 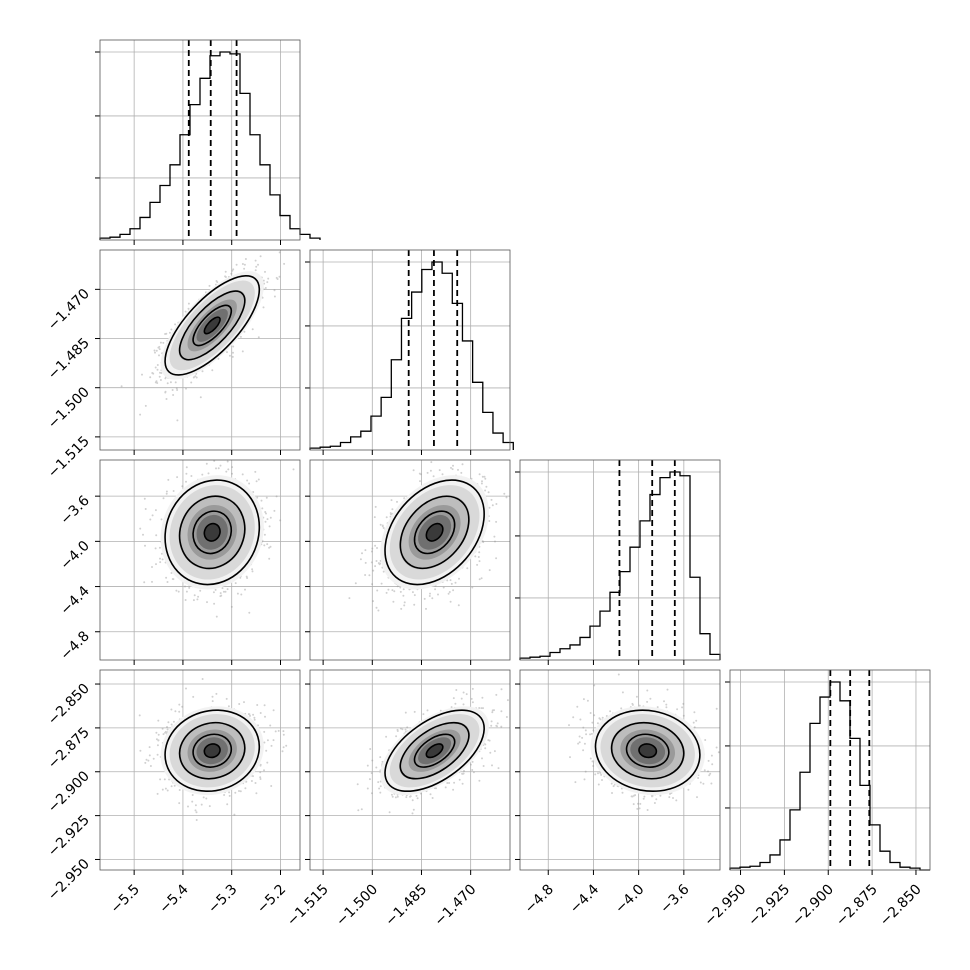 What do you see at coordinates (584, 898) in the screenshot?
I see `x-tick-label: −4.4` at bounding box center [584, 898].